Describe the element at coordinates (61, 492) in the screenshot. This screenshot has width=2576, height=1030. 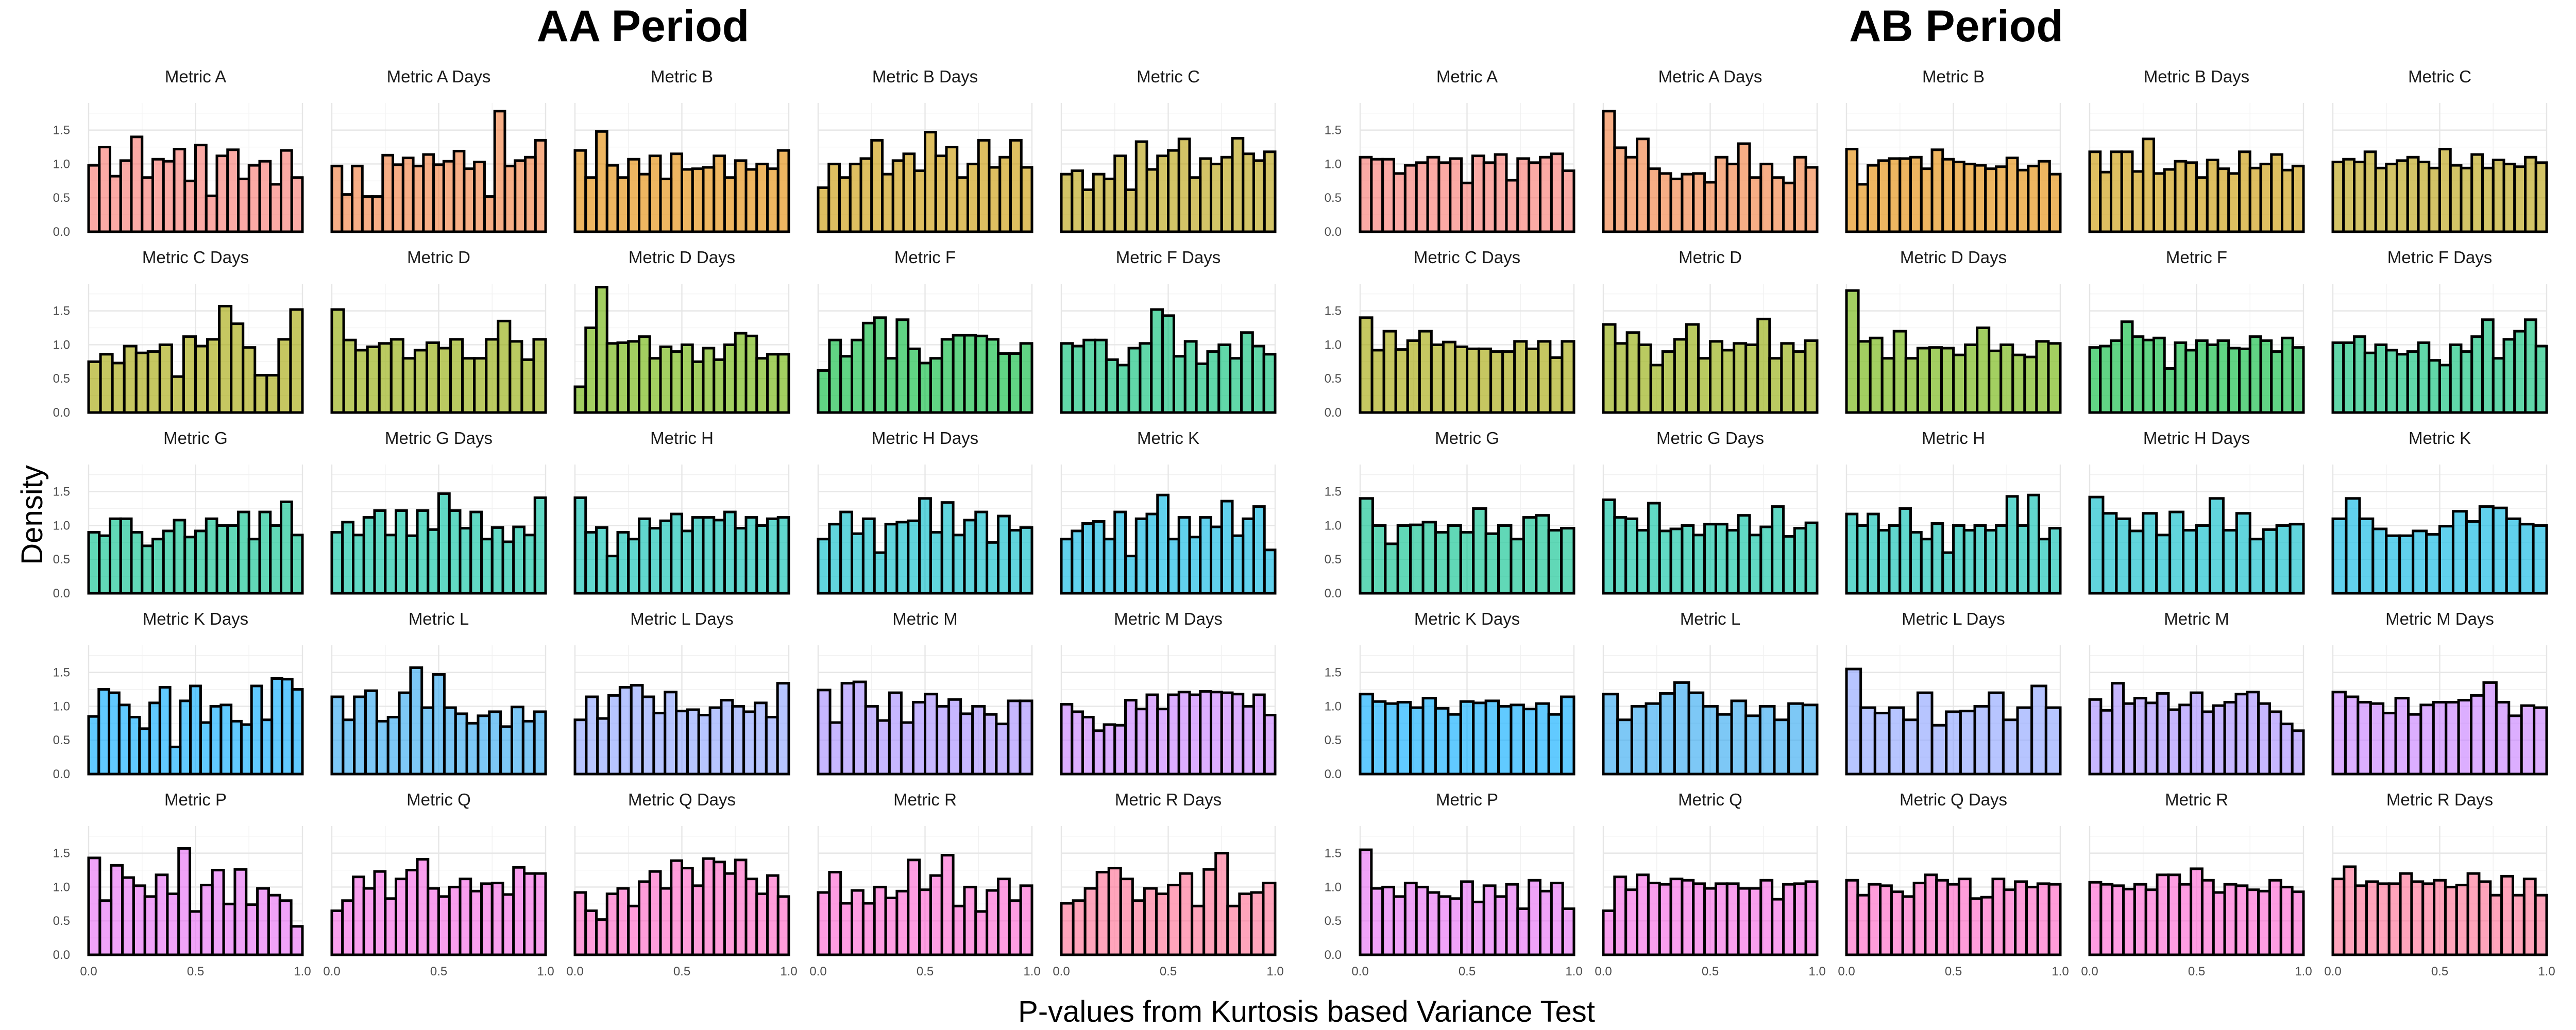
I see `y-tick-label: 1.5` at that location.